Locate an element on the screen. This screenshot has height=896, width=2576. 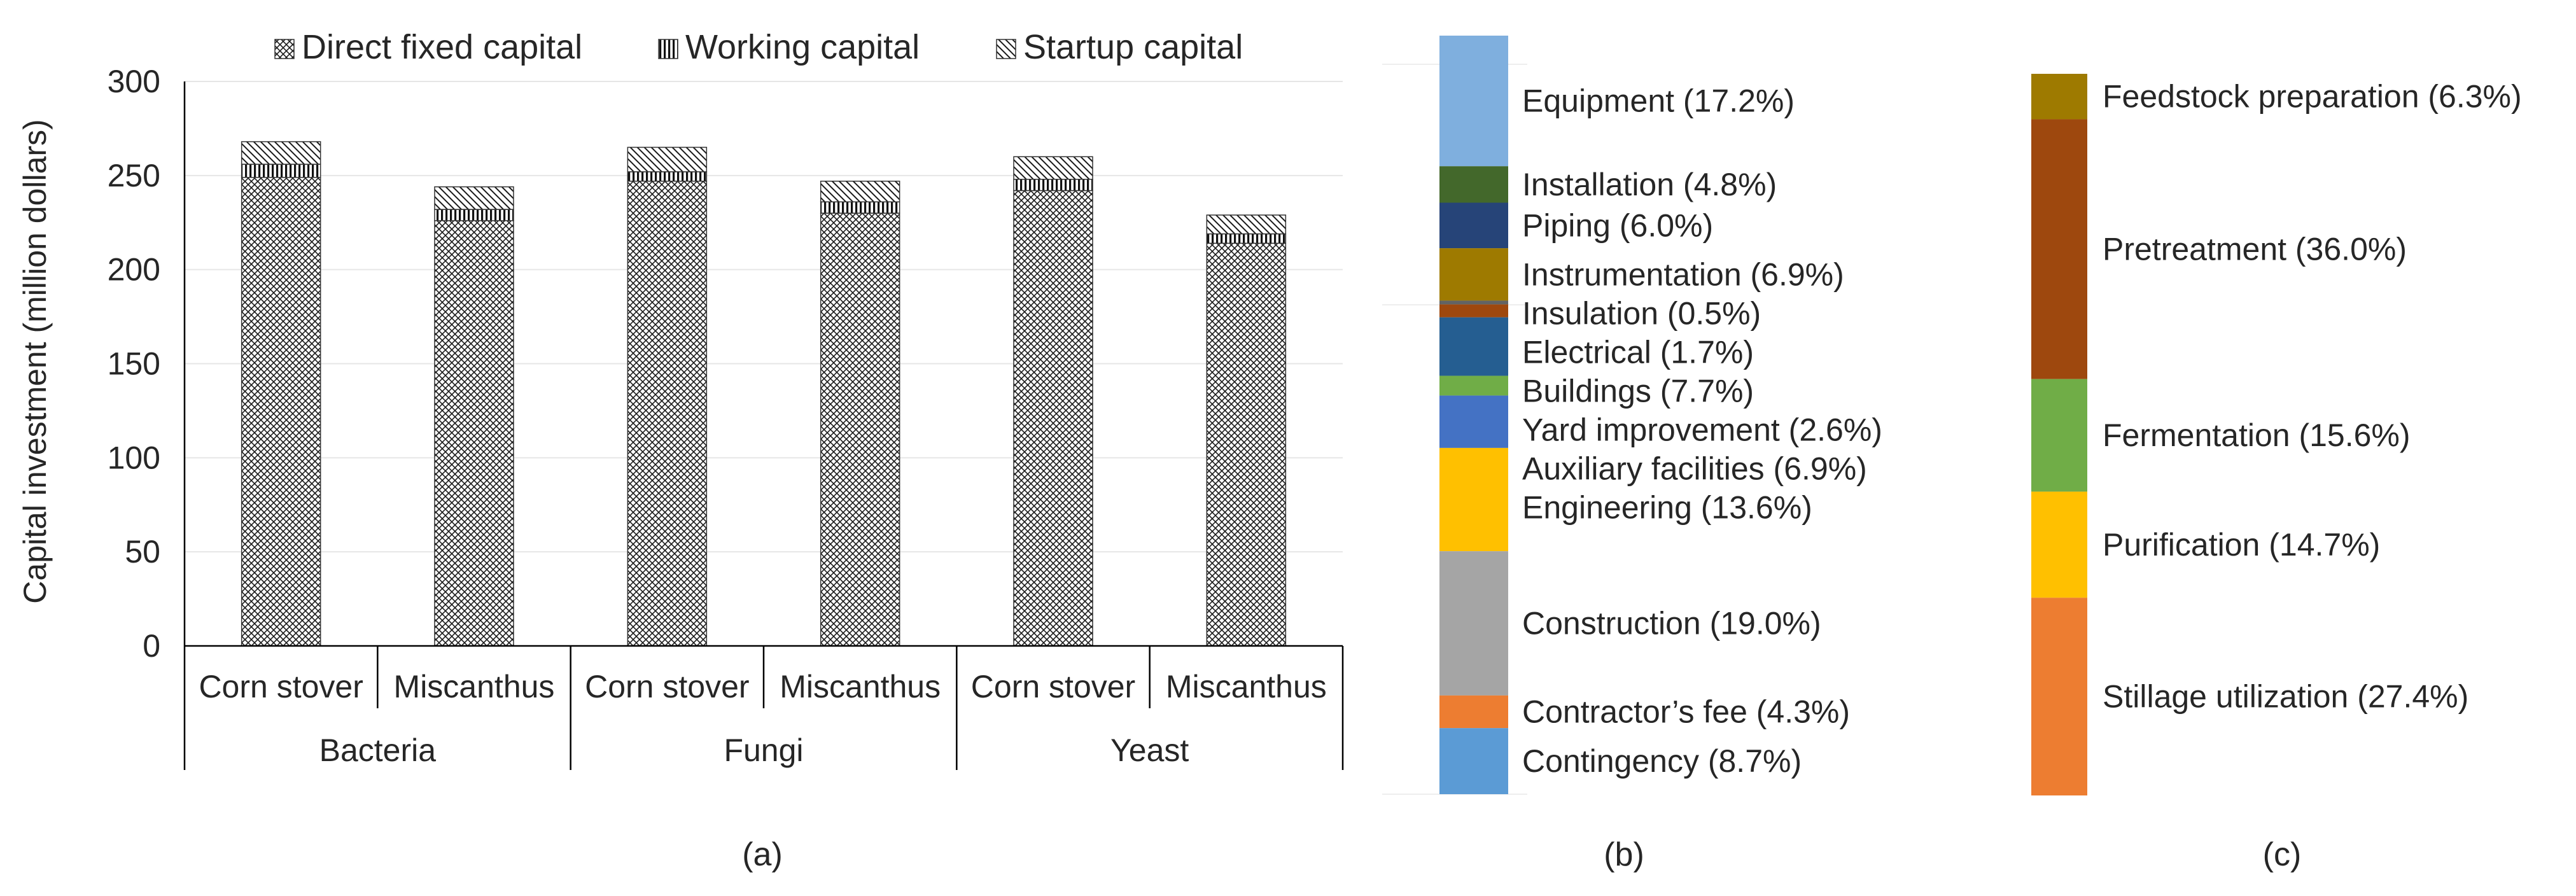
segment-label: Pretreatment (36.0%) is located at coordinates (2255, 249).